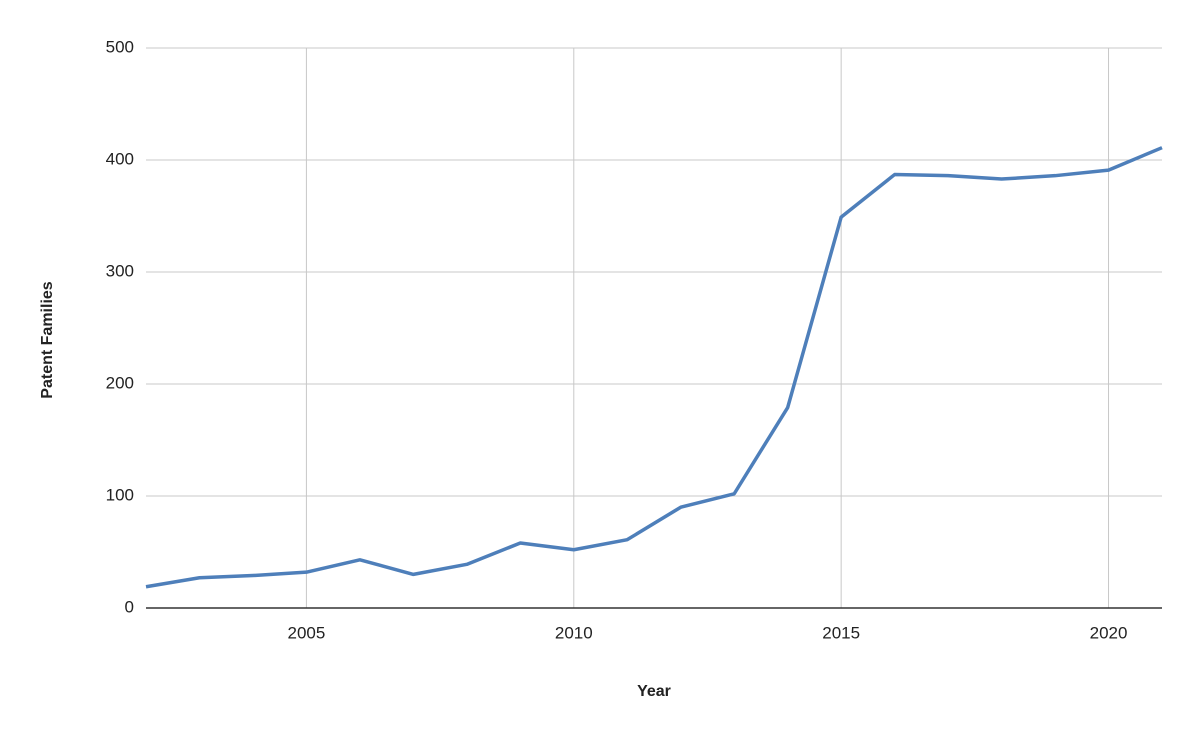 The image size is (1200, 742). What do you see at coordinates (654, 691) in the screenshot?
I see `x-axis-title: Year` at bounding box center [654, 691].